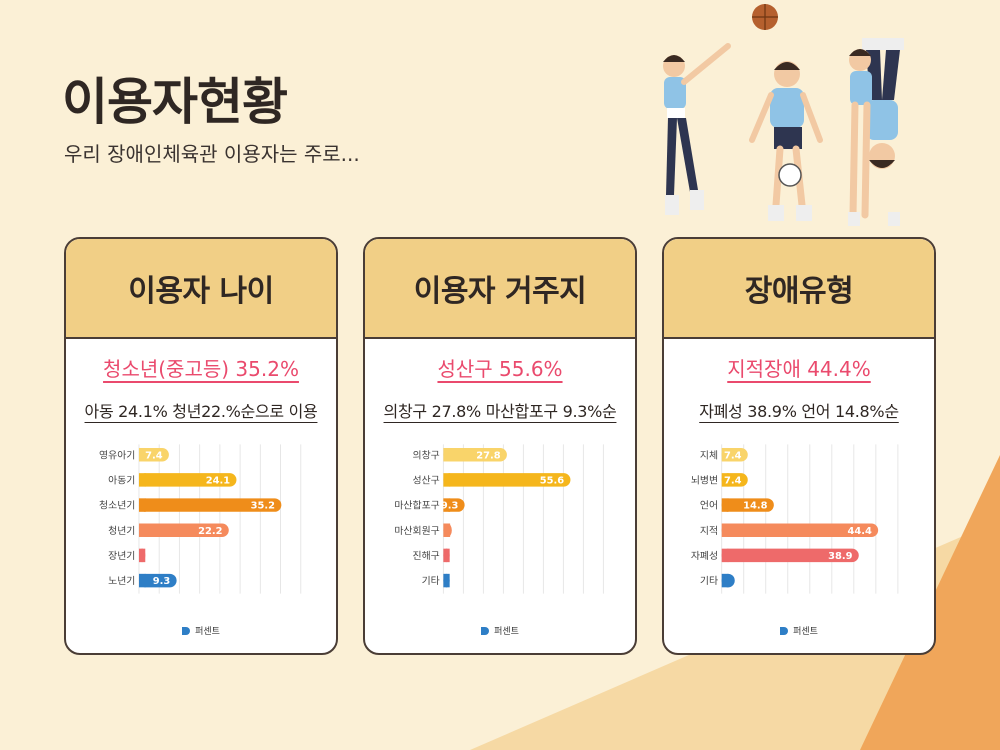 Image resolution: width=1000 pixels, height=750 pixels. Describe the element at coordinates (121, 581) in the screenshot. I see `category-label: 노년기` at that location.